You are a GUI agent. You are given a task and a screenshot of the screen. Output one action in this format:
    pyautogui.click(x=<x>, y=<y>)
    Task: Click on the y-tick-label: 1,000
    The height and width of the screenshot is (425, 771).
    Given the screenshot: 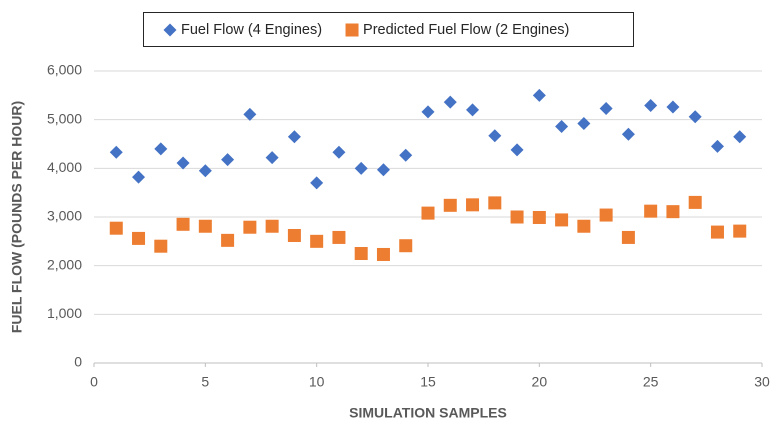 What is the action you would take?
    pyautogui.click(x=64, y=313)
    